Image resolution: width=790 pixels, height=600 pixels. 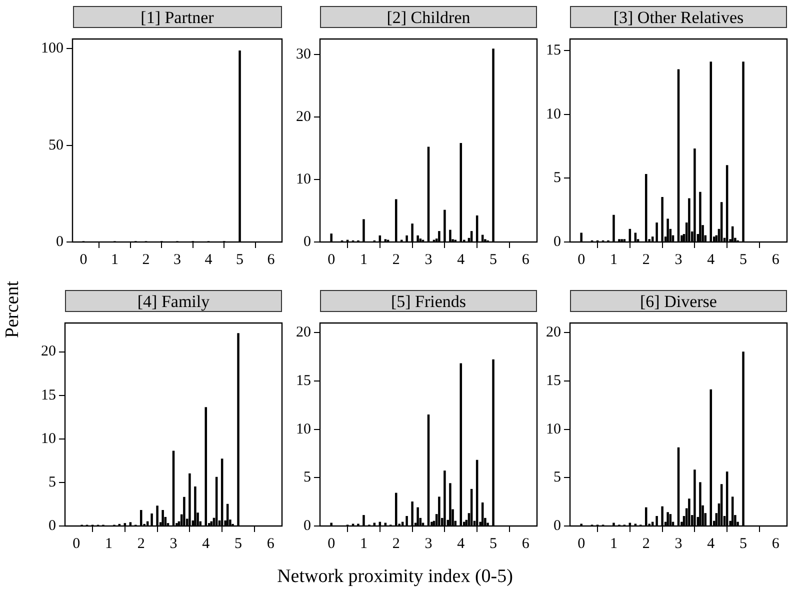 I want to click on chart-title: [3] Other Relatives, so click(x=678, y=17).